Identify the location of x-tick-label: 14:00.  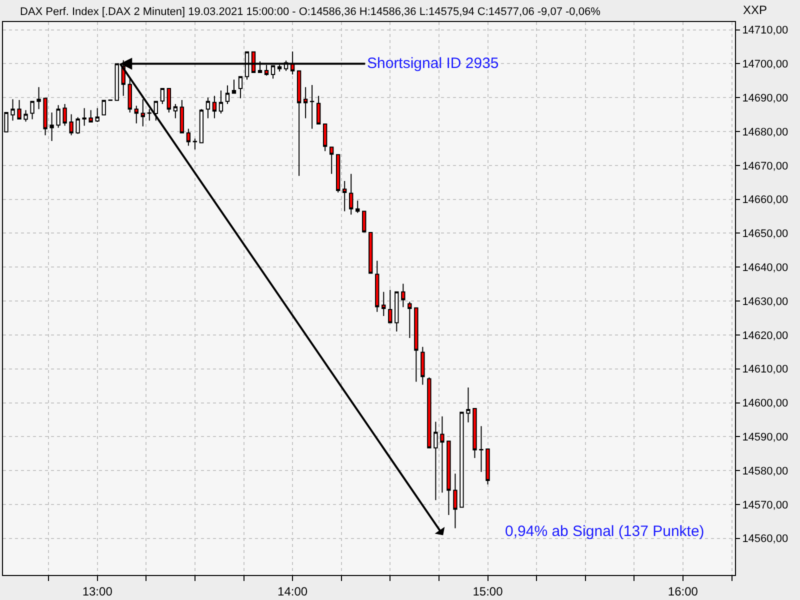
(293, 591).